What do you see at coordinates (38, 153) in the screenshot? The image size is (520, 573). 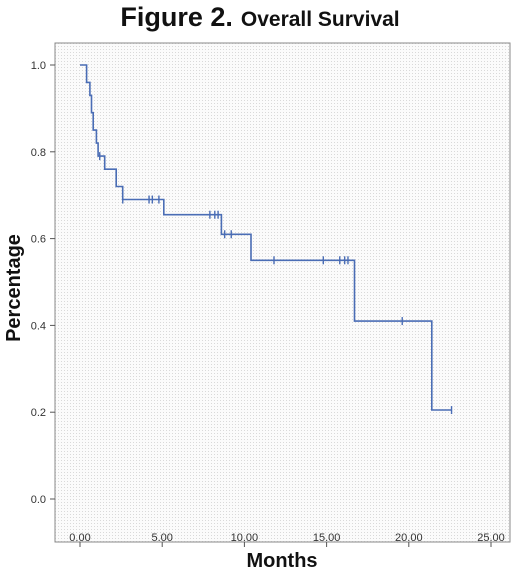 I see `y-tick-label: 0.8` at bounding box center [38, 153].